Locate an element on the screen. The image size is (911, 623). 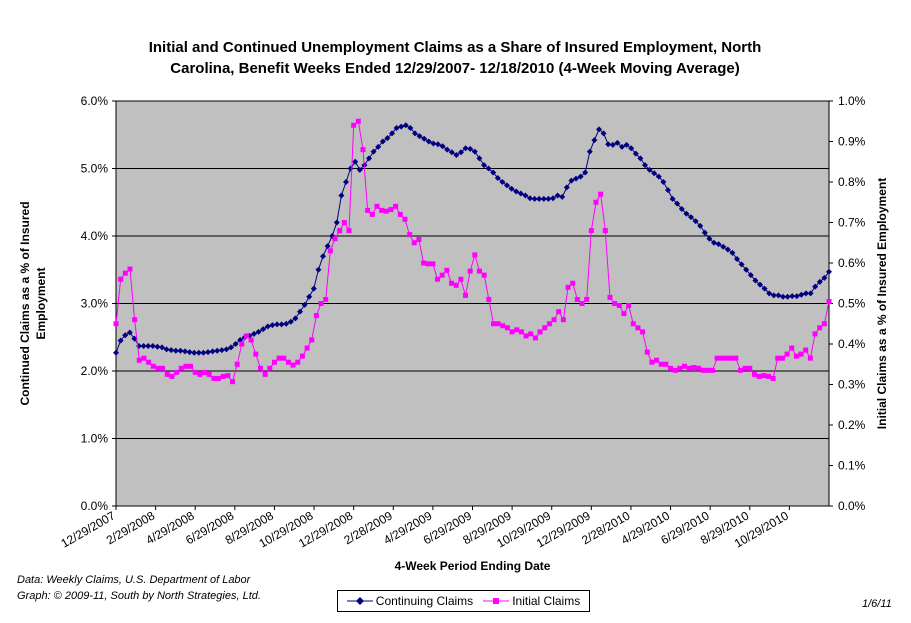
left-tick-label: 1.0% is located at coordinates (95, 439).